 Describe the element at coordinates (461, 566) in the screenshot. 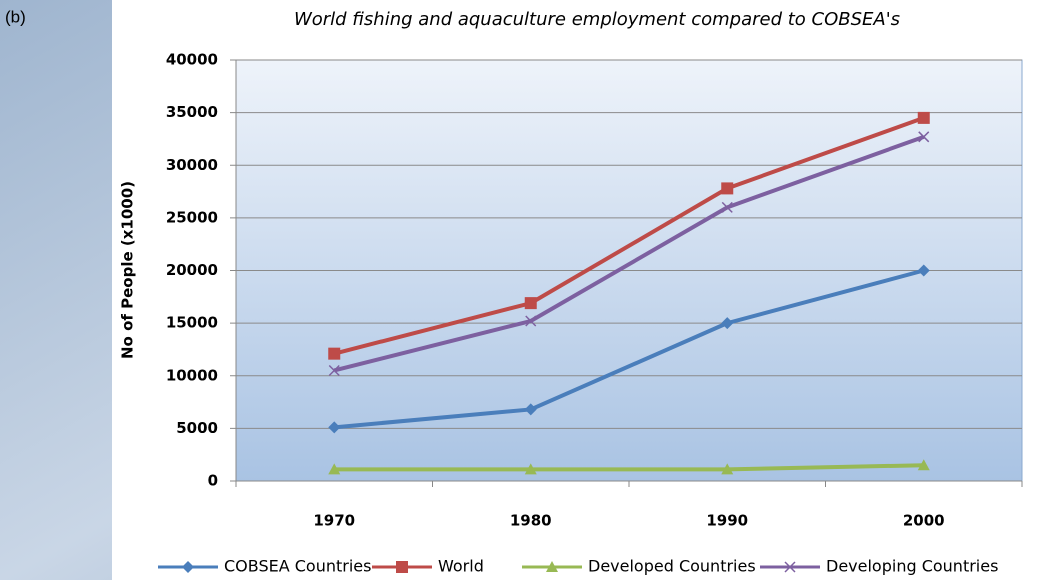

I see `legend-label: World` at that location.